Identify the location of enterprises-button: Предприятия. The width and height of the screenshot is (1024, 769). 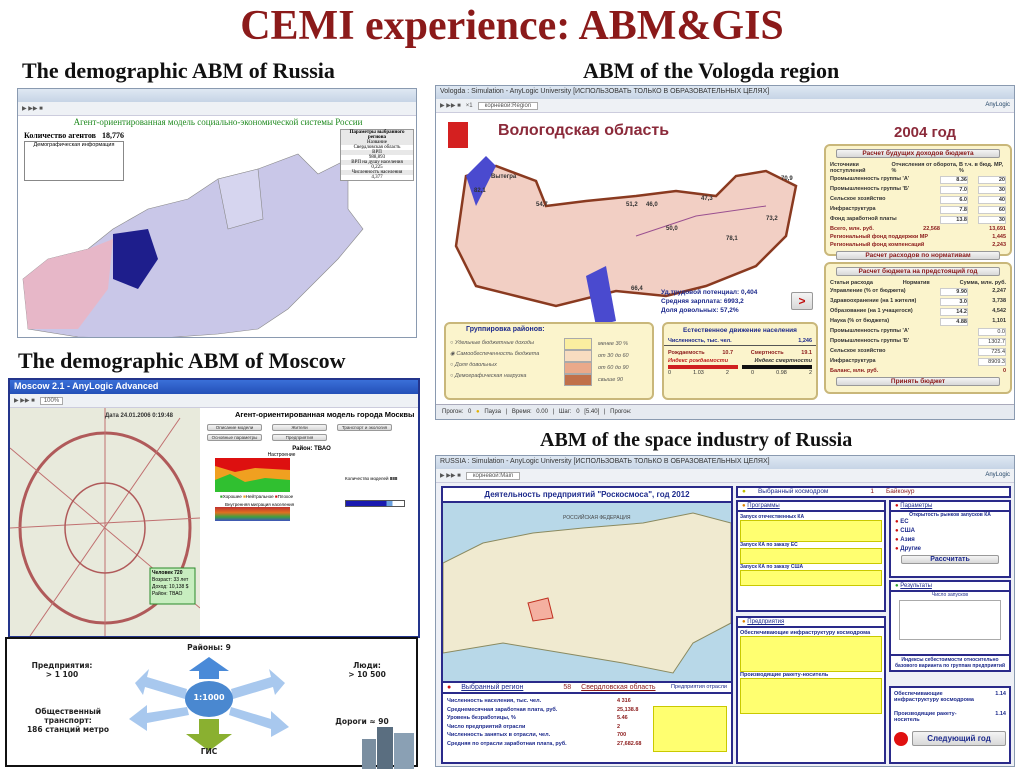
(299, 437).